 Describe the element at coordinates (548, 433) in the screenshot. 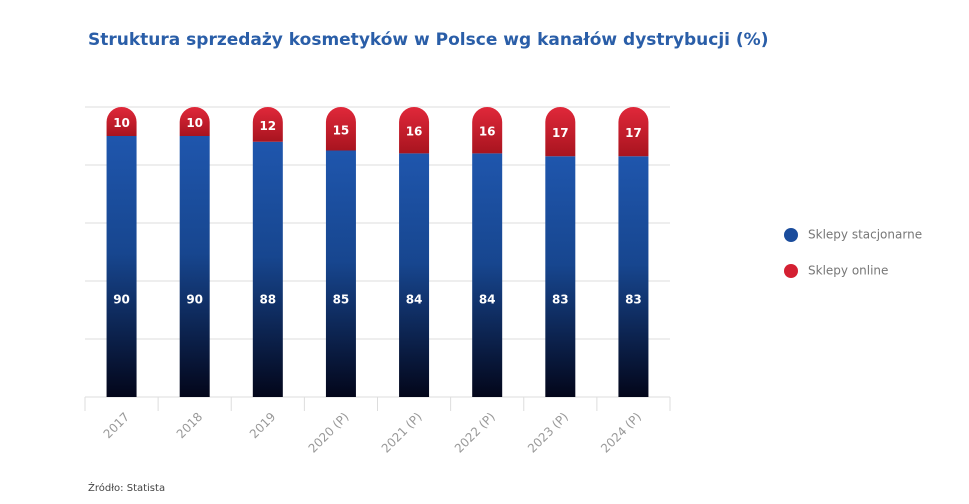

I see `x-tick-label: 2023 (P)` at that location.